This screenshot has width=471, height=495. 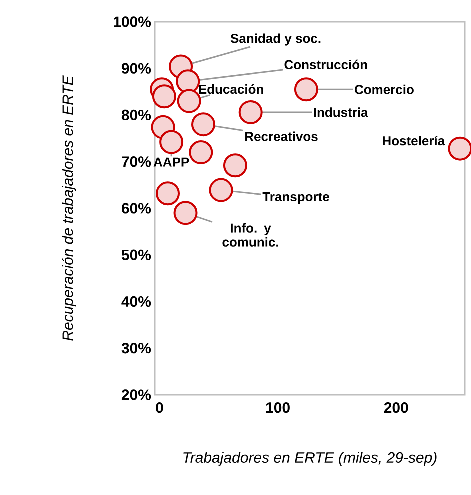 What do you see at coordinates (278, 408) in the screenshot?
I see `x-tick-label: 100` at bounding box center [278, 408].